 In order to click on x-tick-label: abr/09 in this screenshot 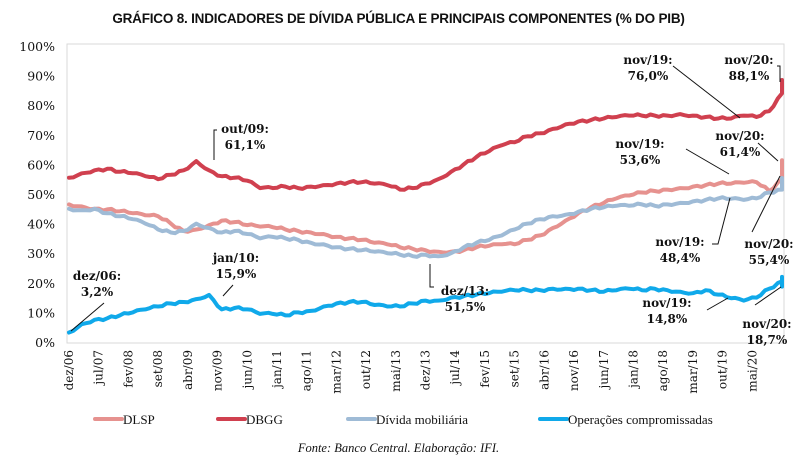, I will do `click(188, 370)`.